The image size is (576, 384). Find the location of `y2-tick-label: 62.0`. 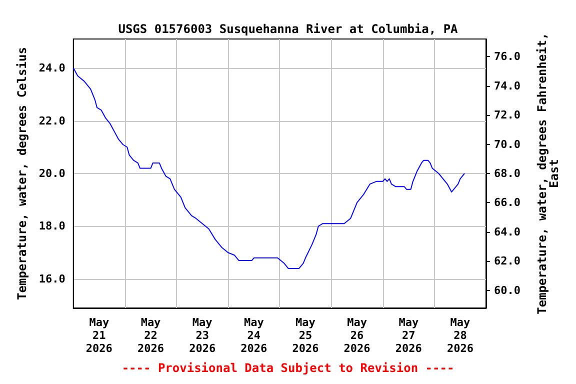

y2-tick-label: 62.0 is located at coordinates (507, 261).